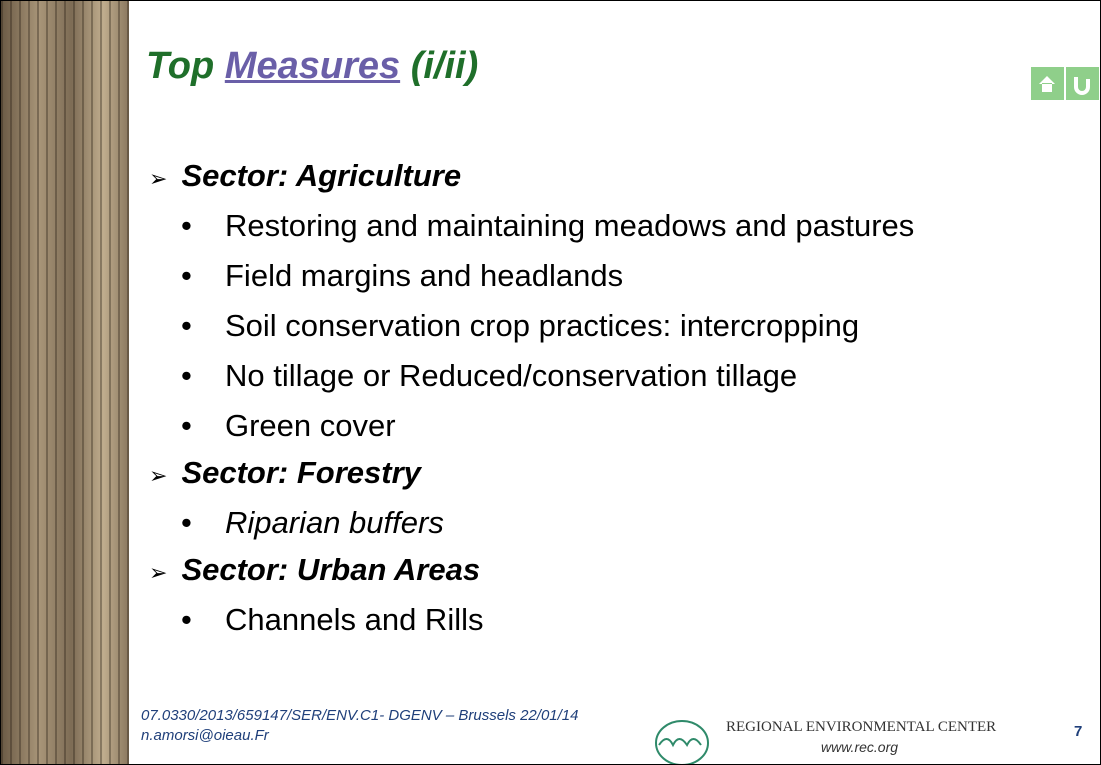  I want to click on title-text: Top, so click(180, 66).